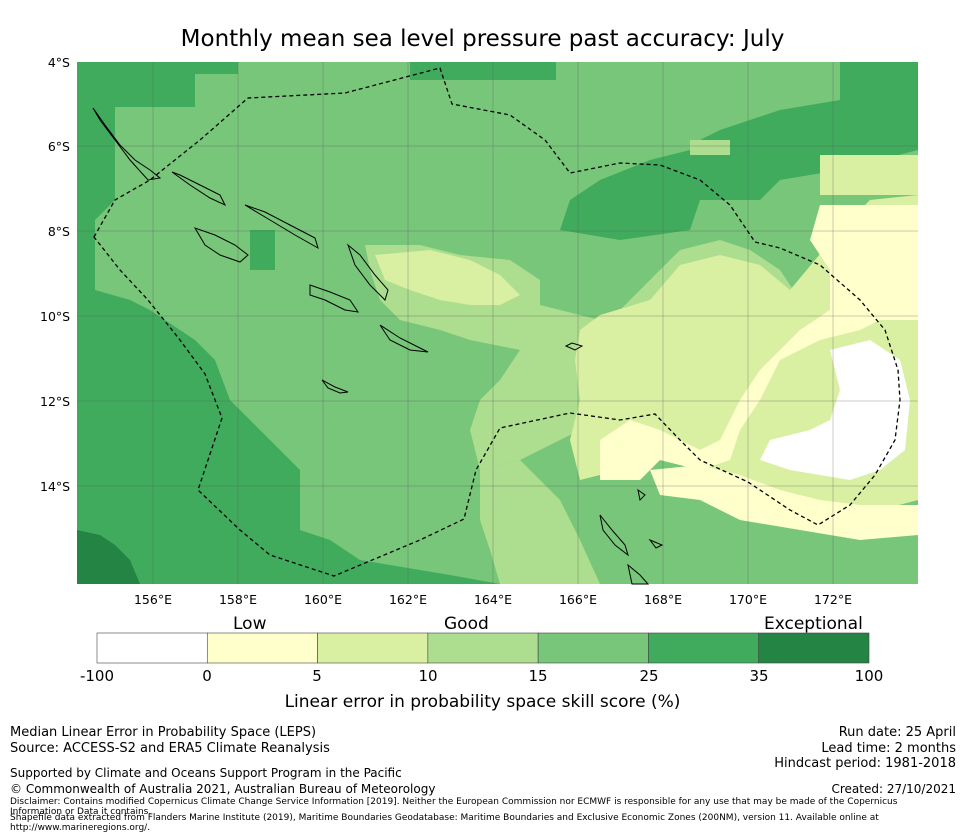  I want to click on colorbar-tick: 10, so click(428, 676).